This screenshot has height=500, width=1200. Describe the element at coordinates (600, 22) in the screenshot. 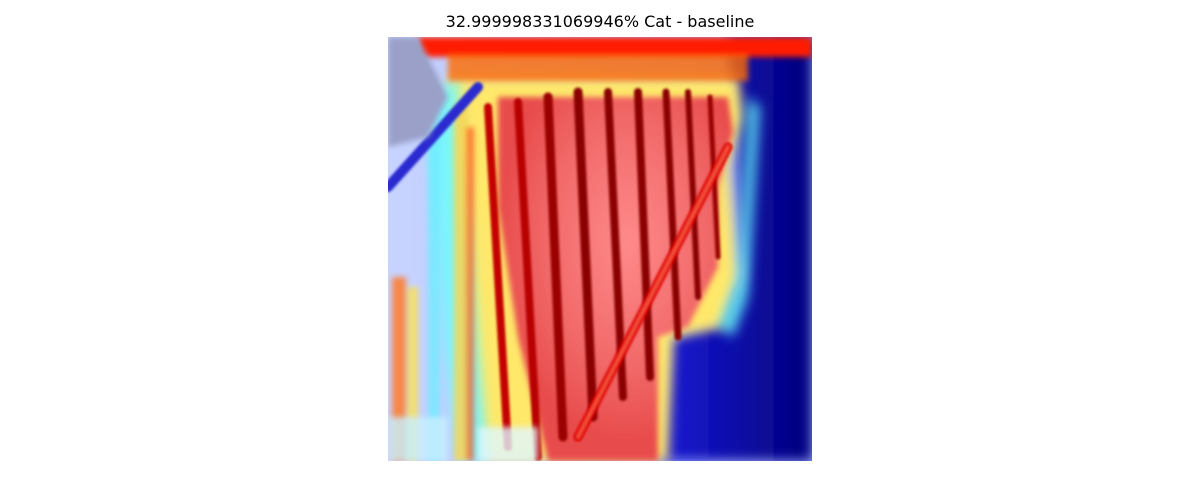

I see `figure-title: 32.999998331069946% Cat - baseline` at that location.